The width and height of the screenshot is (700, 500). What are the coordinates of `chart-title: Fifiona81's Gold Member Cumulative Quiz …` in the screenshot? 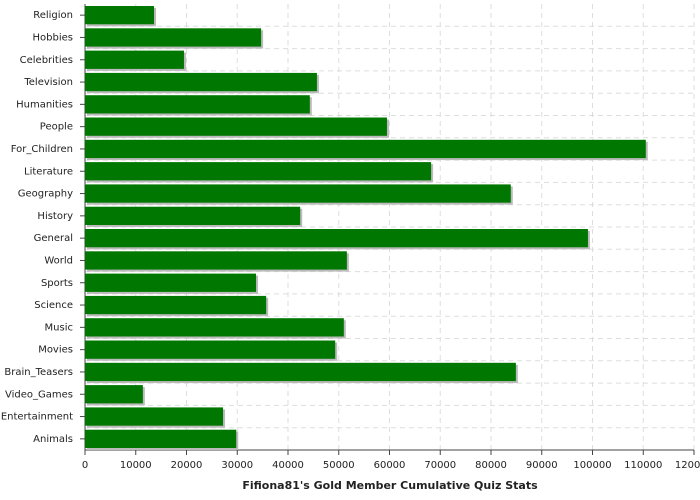 It's located at (390, 485).